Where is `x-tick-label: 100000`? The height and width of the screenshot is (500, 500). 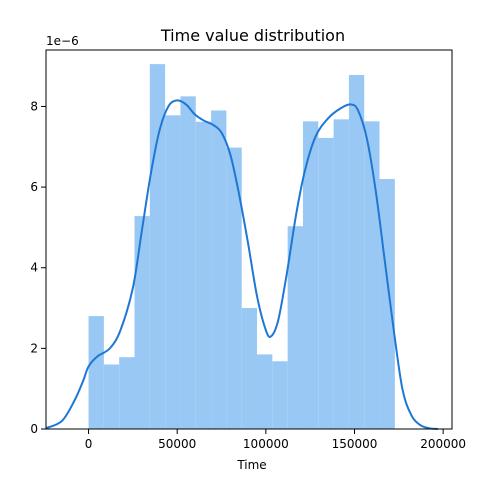
x-tick-label: 100000 is located at coordinates (266, 444).